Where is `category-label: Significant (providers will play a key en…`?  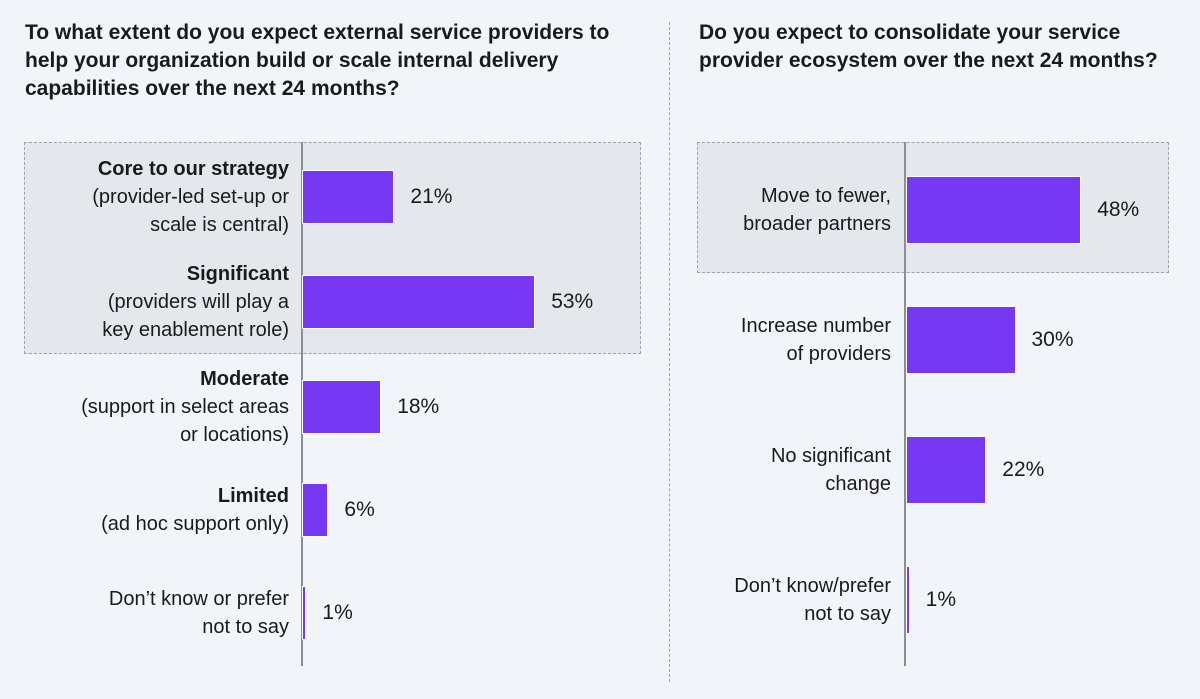
category-label: Significant (providers will play a key en… is located at coordinates (154, 302).